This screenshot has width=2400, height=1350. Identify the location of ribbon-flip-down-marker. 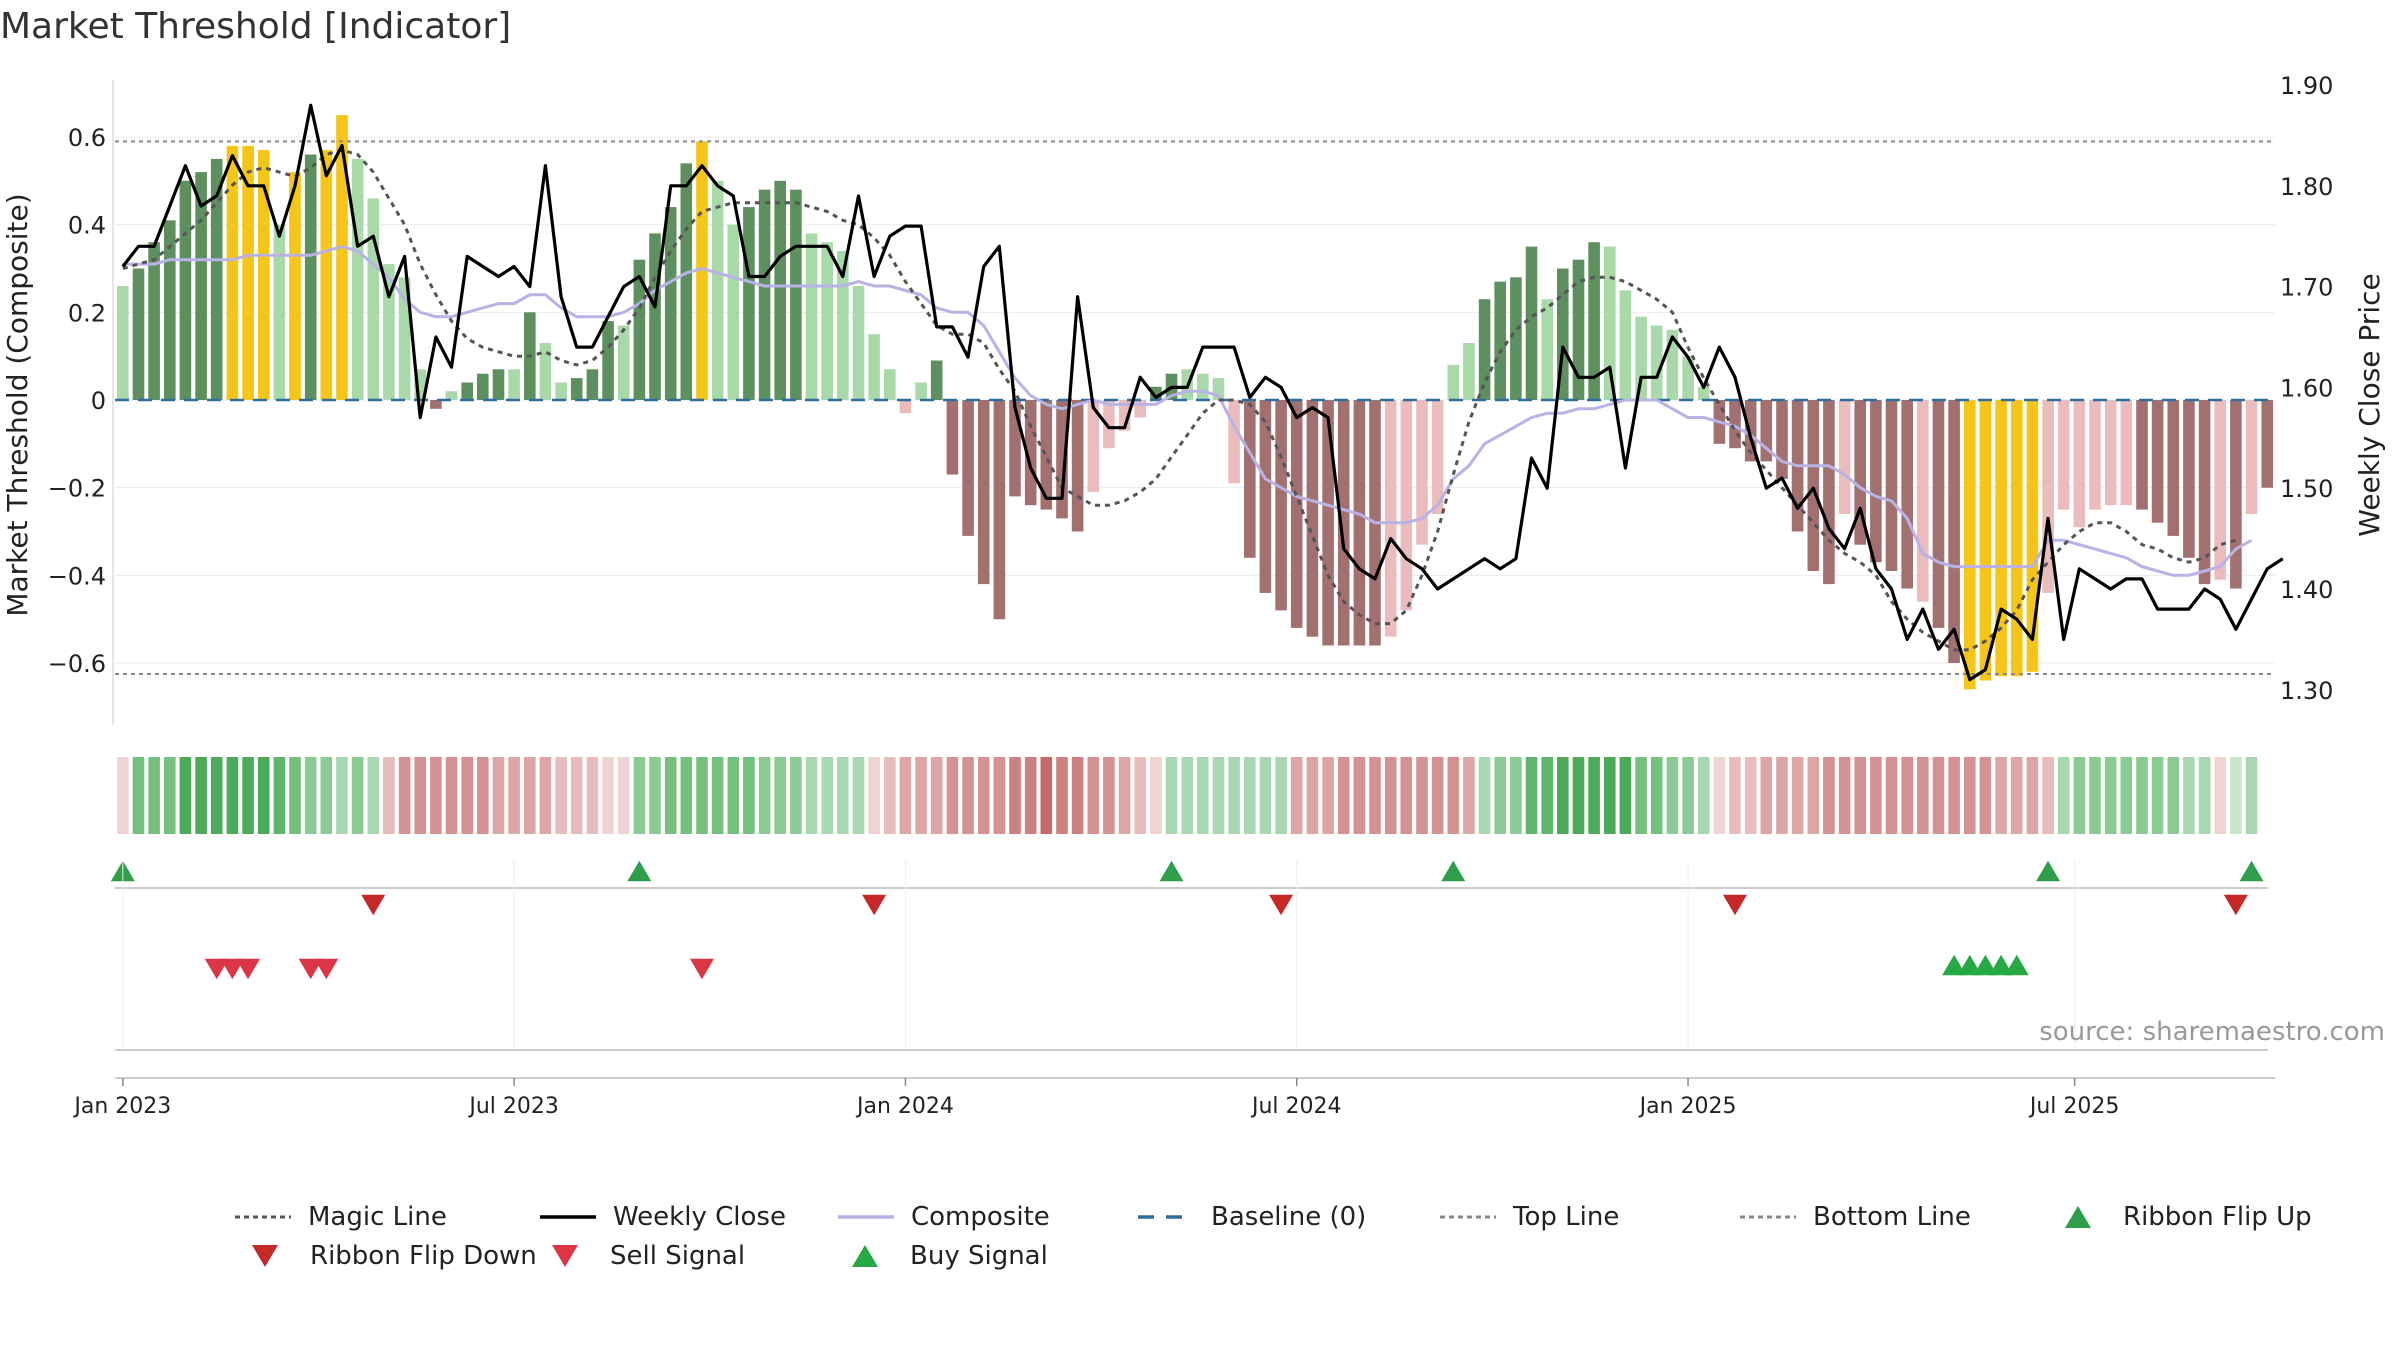
(1281, 905).